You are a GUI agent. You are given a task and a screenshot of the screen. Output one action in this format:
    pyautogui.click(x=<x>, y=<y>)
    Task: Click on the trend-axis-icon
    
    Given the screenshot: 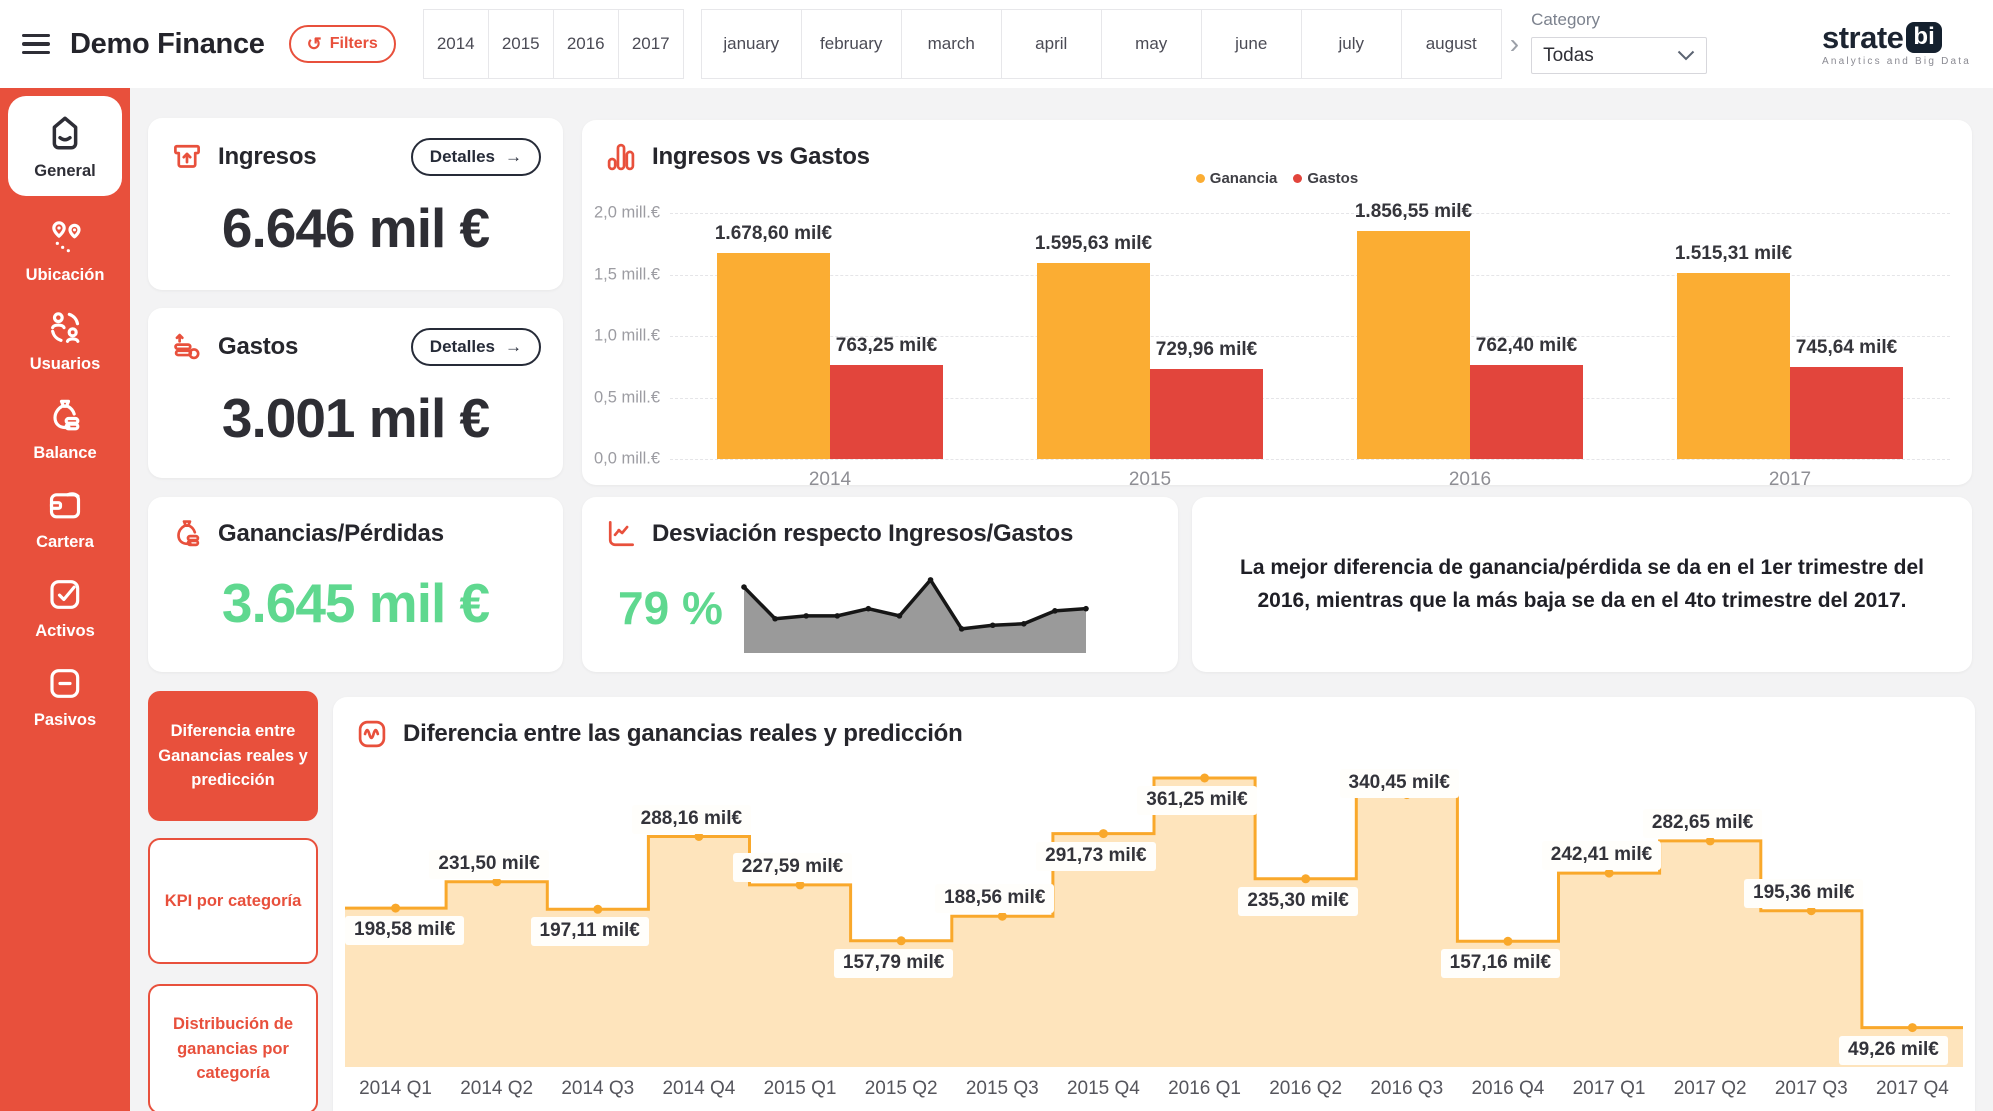 What is the action you would take?
    pyautogui.click(x=621, y=534)
    